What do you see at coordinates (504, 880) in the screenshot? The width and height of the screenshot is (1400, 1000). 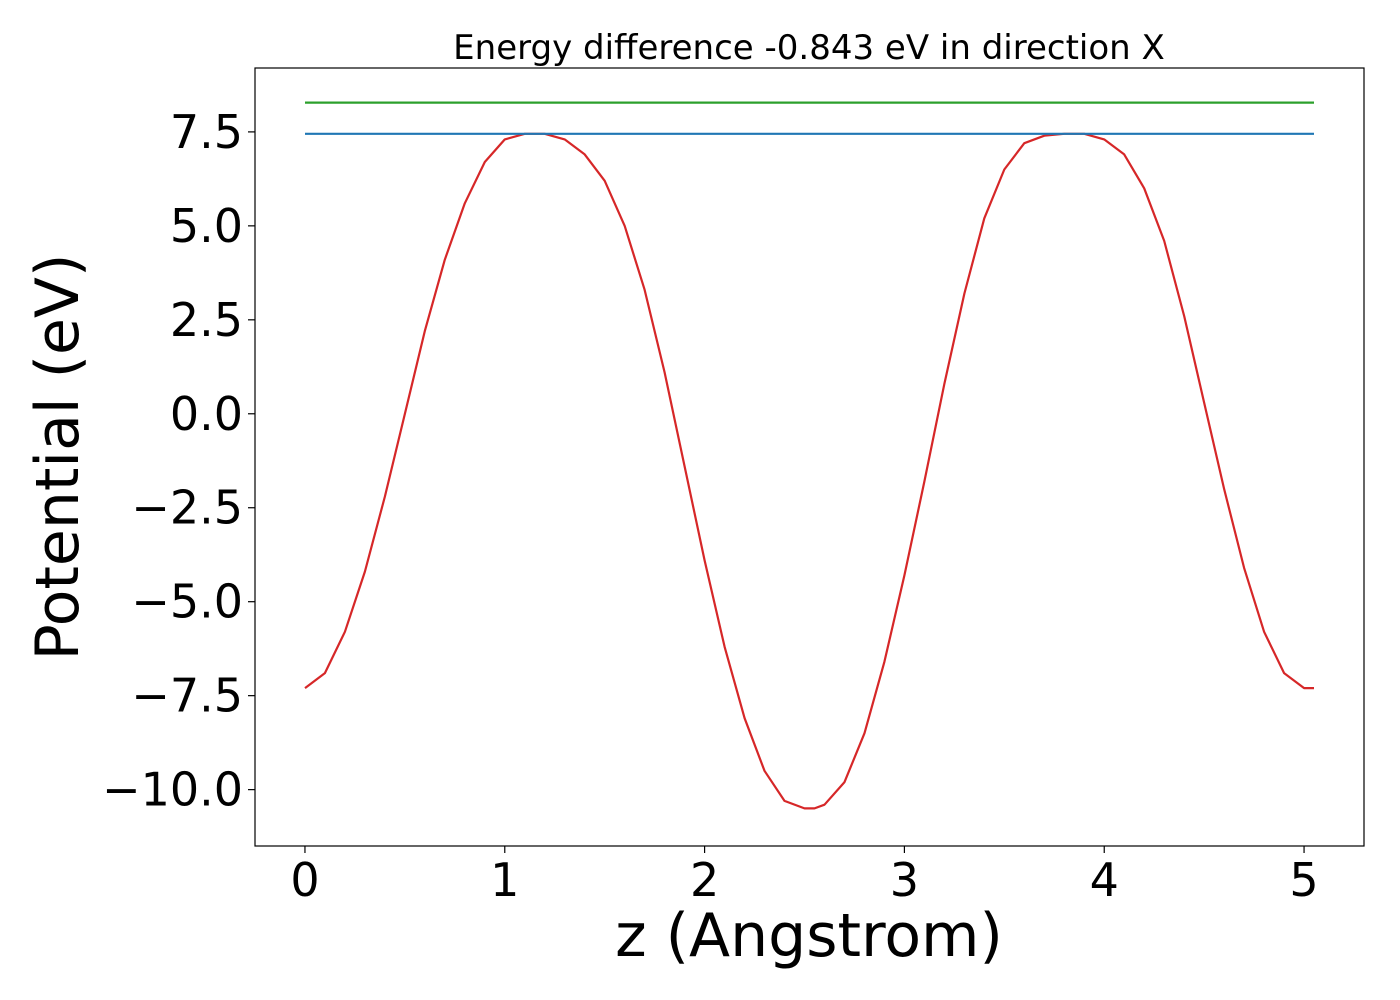 I see `x-tick-label: 1` at bounding box center [504, 880].